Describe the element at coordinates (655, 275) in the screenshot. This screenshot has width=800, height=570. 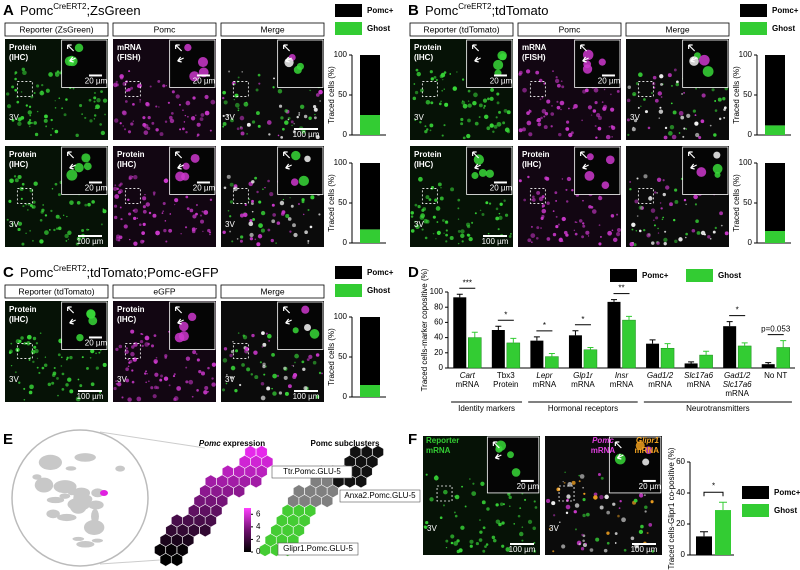
I see `legend-label: Pomc+` at that location.